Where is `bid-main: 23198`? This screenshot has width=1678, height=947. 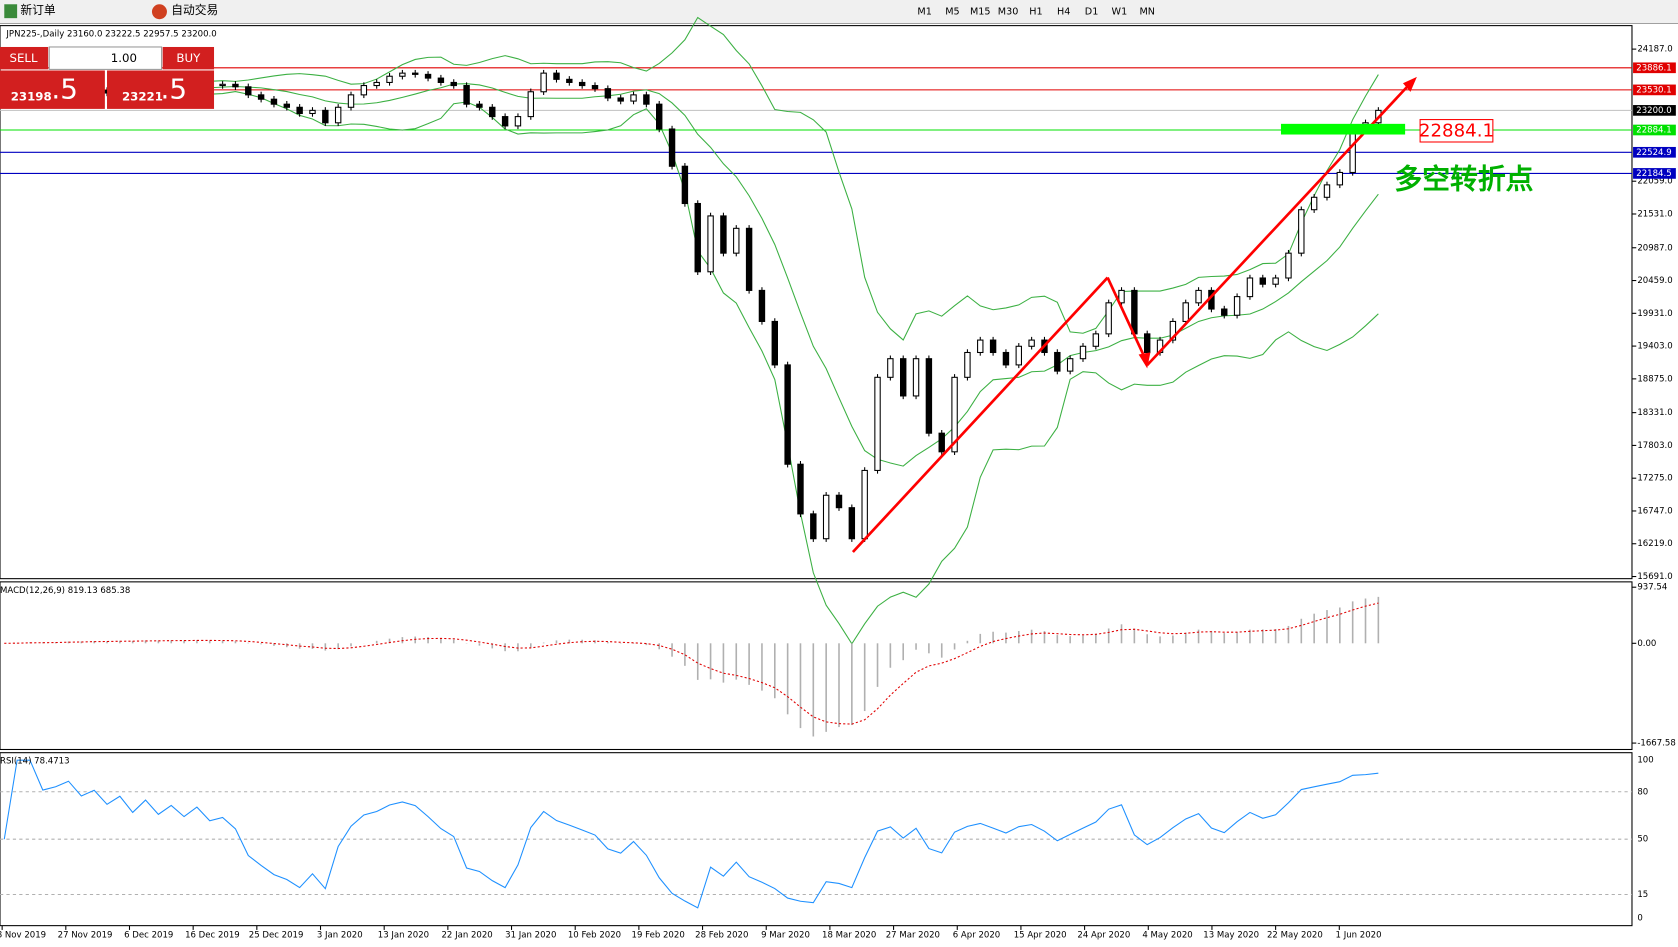
bid-main: 23198 is located at coordinates (31, 97).